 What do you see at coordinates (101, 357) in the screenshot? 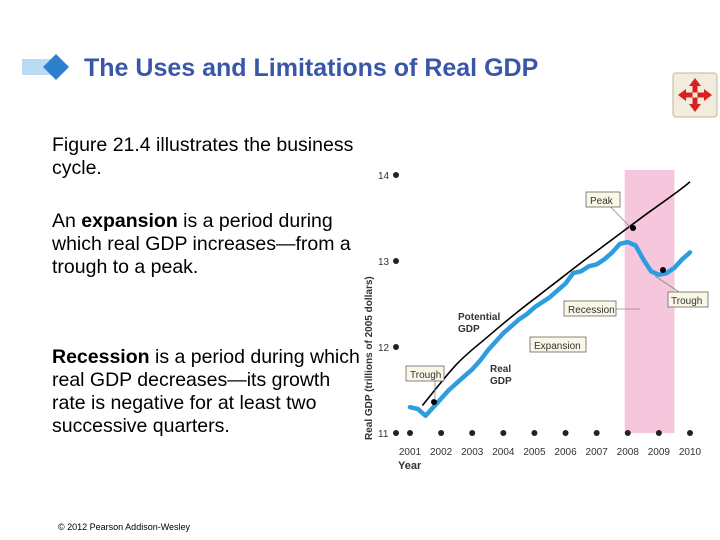
I see `term-recession: Recession` at bounding box center [101, 357].